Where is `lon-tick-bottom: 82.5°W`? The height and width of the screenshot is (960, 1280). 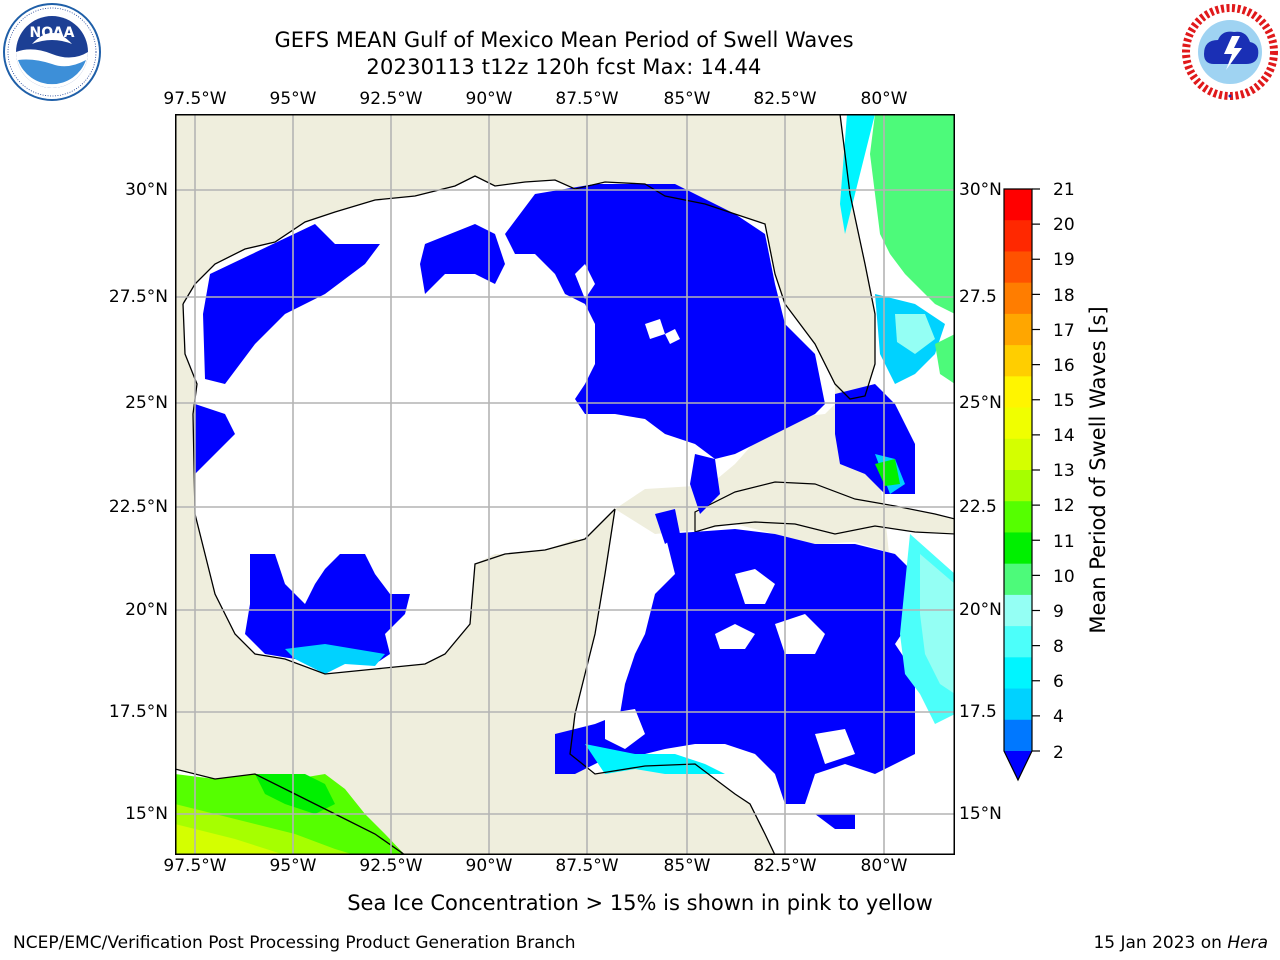
lon-tick-bottom: 82.5°W is located at coordinates (785, 866).